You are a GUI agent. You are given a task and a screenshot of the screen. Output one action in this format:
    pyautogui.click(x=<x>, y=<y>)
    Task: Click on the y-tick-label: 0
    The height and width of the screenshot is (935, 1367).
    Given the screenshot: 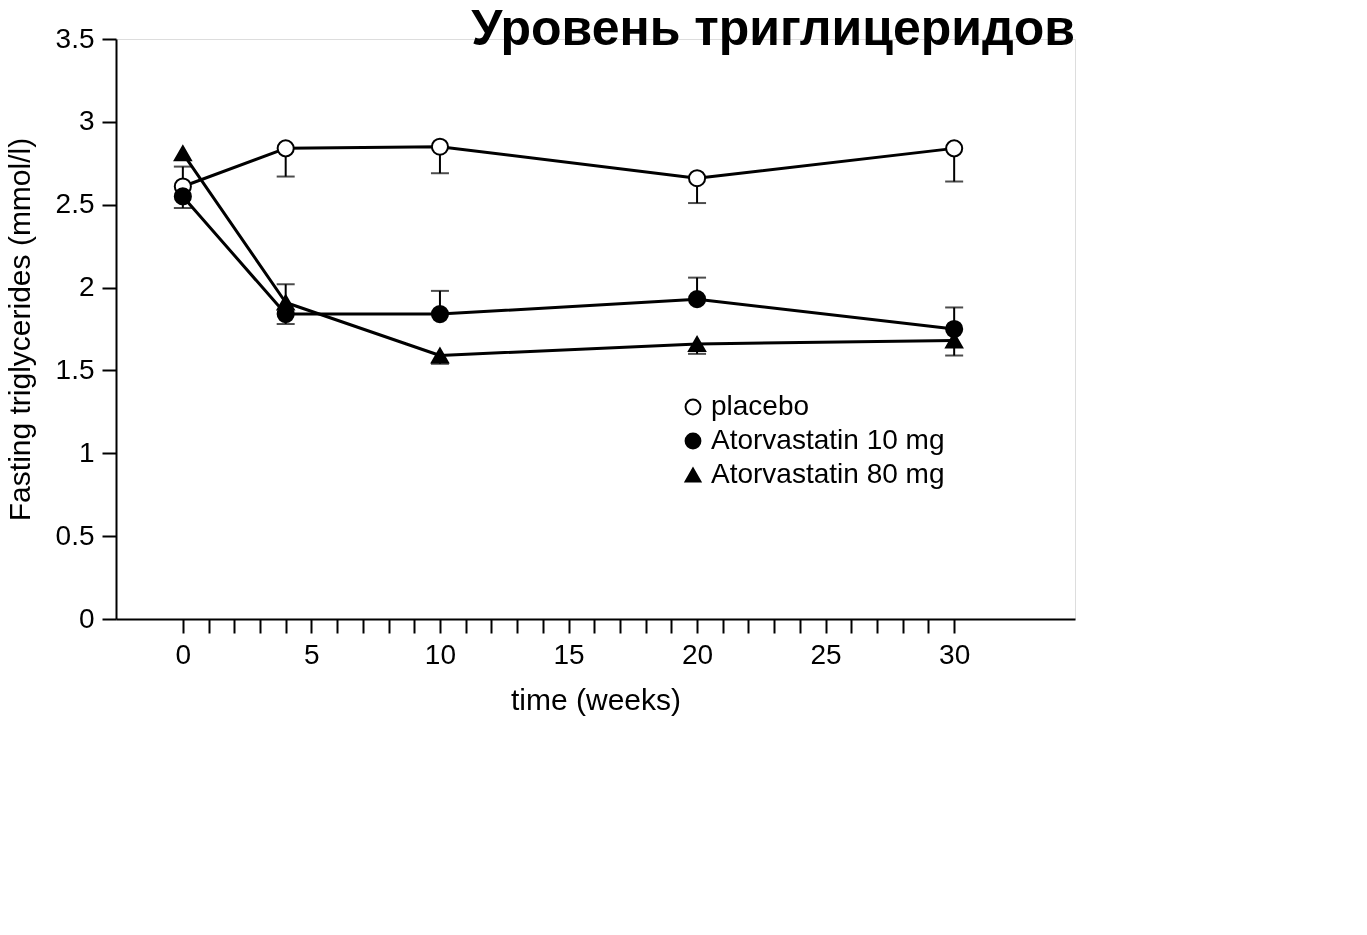 What is the action you would take?
    pyautogui.click(x=86, y=618)
    